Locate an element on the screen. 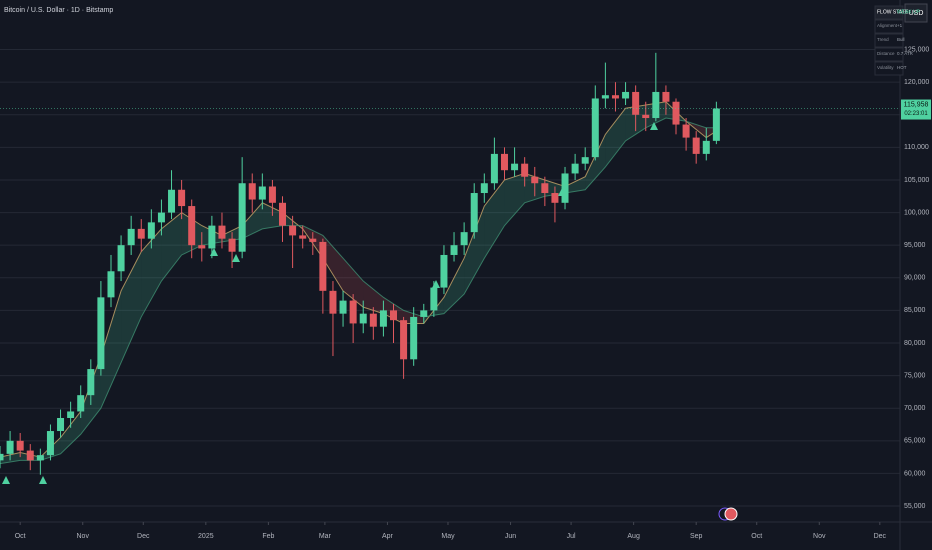 This screenshot has height=550, width=932. currency: USD is located at coordinates (916, 13).